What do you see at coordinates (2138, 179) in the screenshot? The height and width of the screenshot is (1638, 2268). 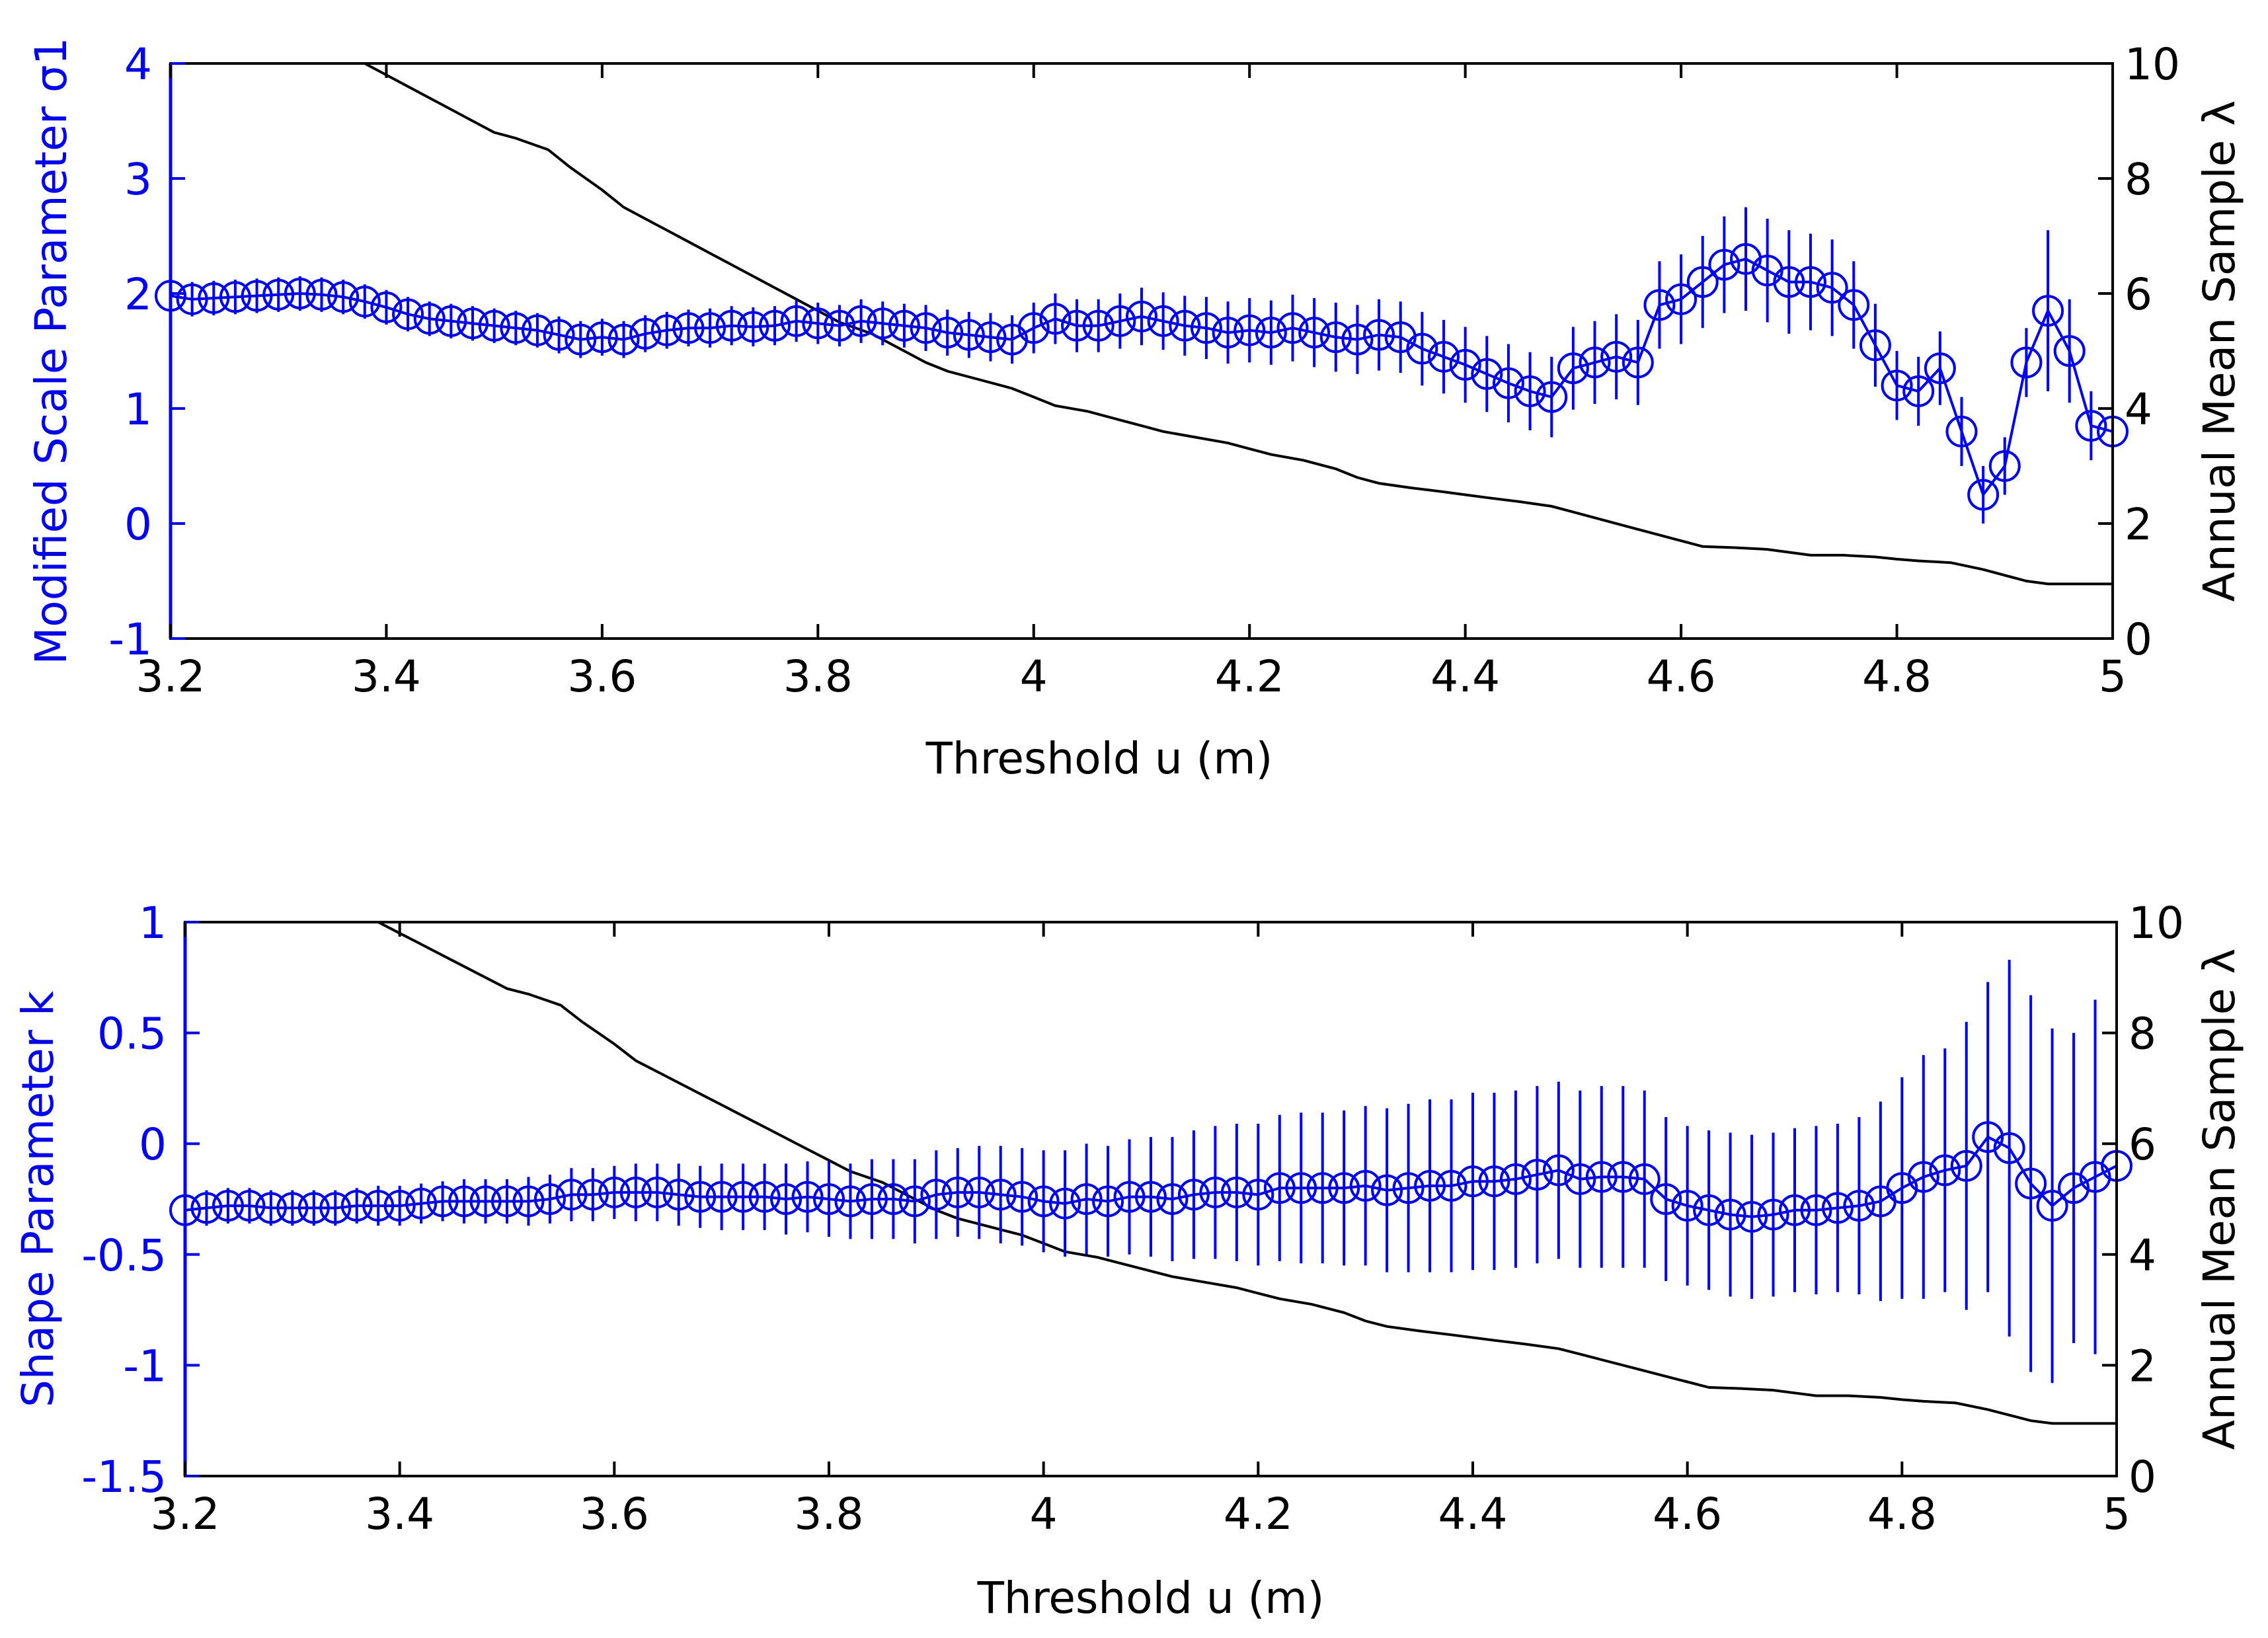 I see `y-right-tick-label: 8` at bounding box center [2138, 179].